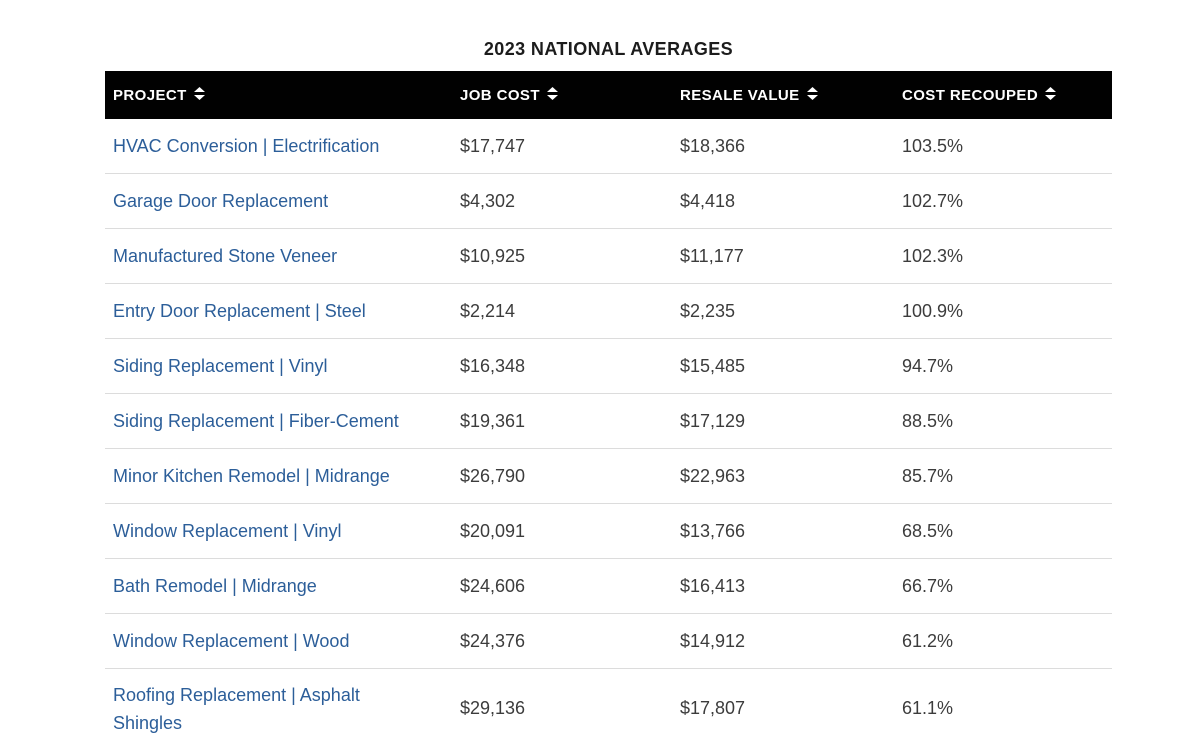 The image size is (1200, 751). I want to click on job-cost-value: $10,925, so click(493, 255).